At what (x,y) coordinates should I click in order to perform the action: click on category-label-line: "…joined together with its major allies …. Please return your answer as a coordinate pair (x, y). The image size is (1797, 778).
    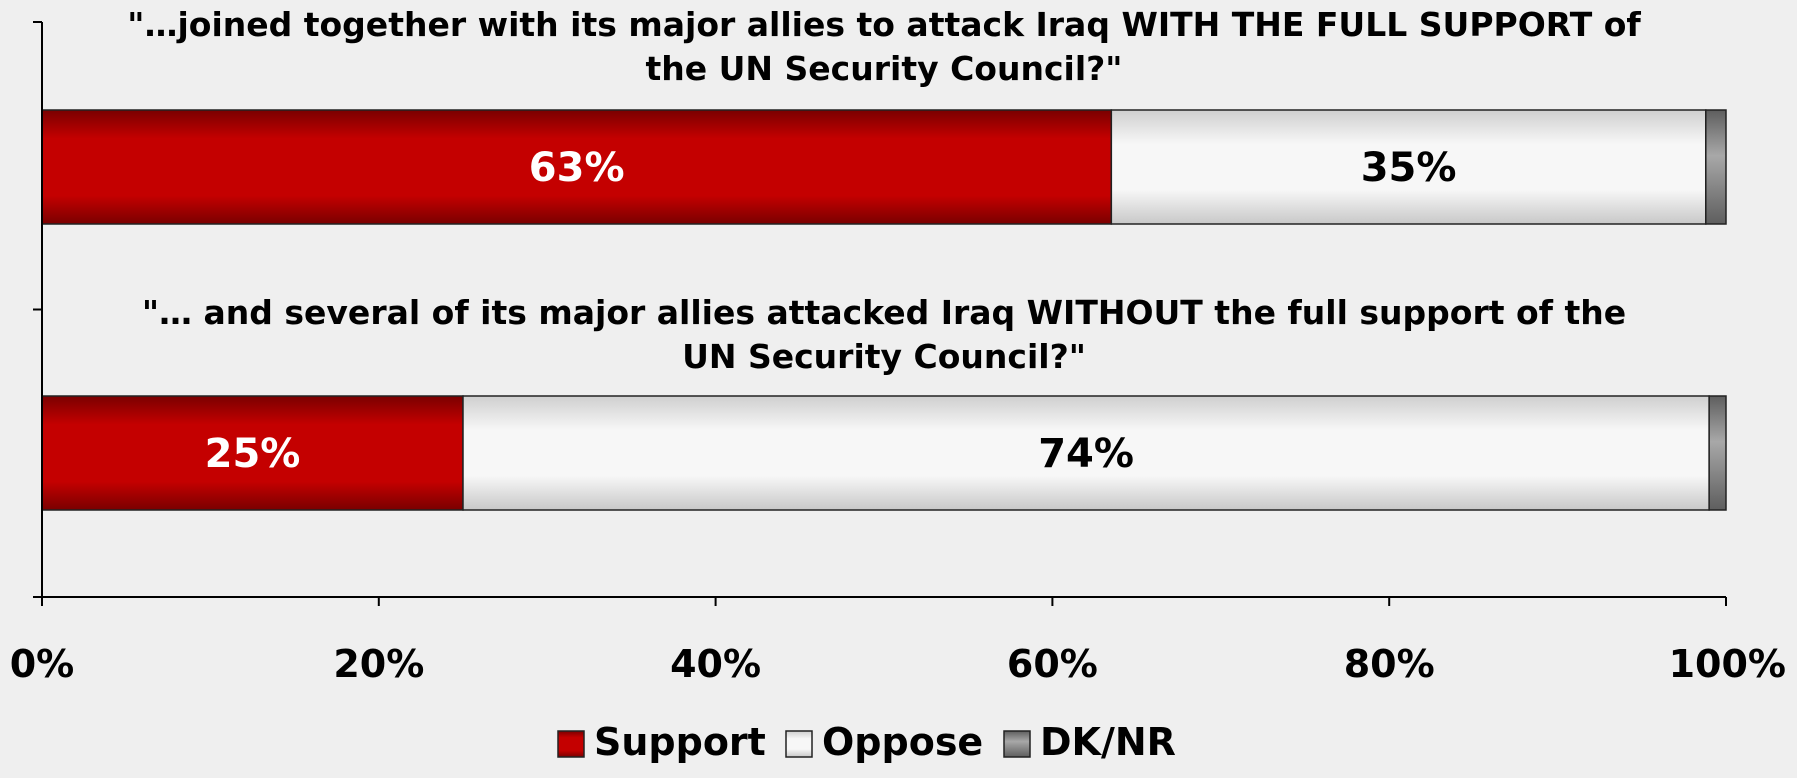
    Looking at the image, I should click on (884, 24).